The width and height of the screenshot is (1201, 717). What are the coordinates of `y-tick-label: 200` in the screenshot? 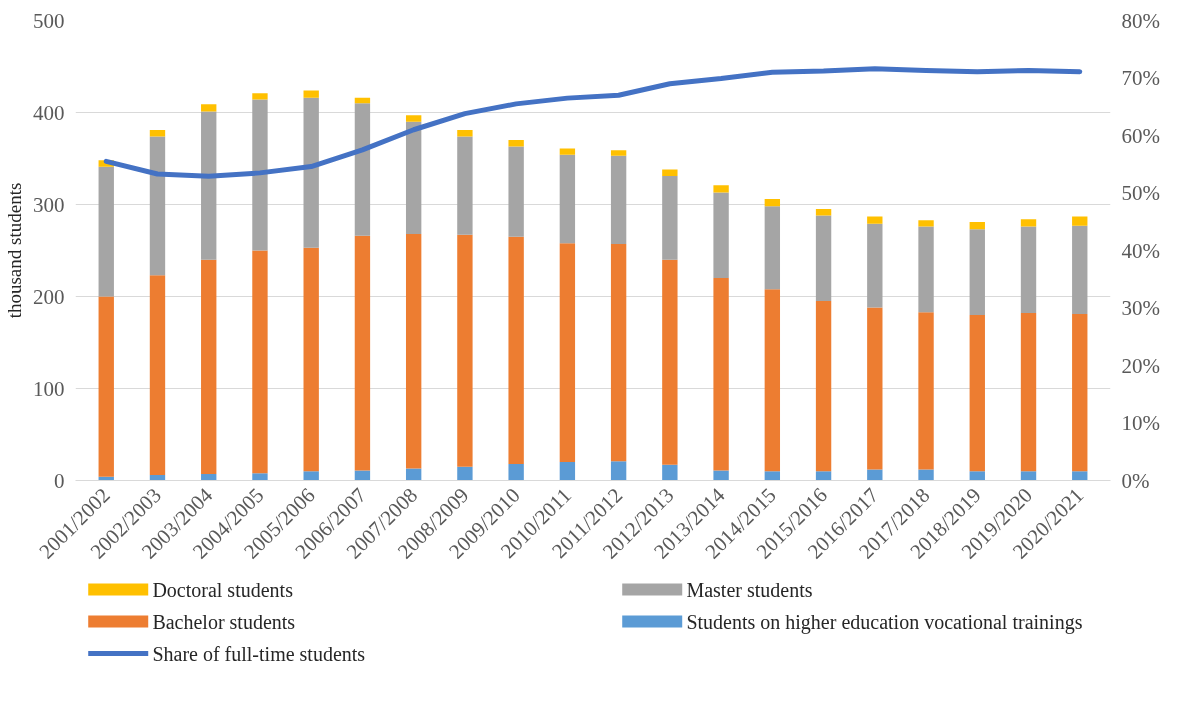 It's located at (49, 296).